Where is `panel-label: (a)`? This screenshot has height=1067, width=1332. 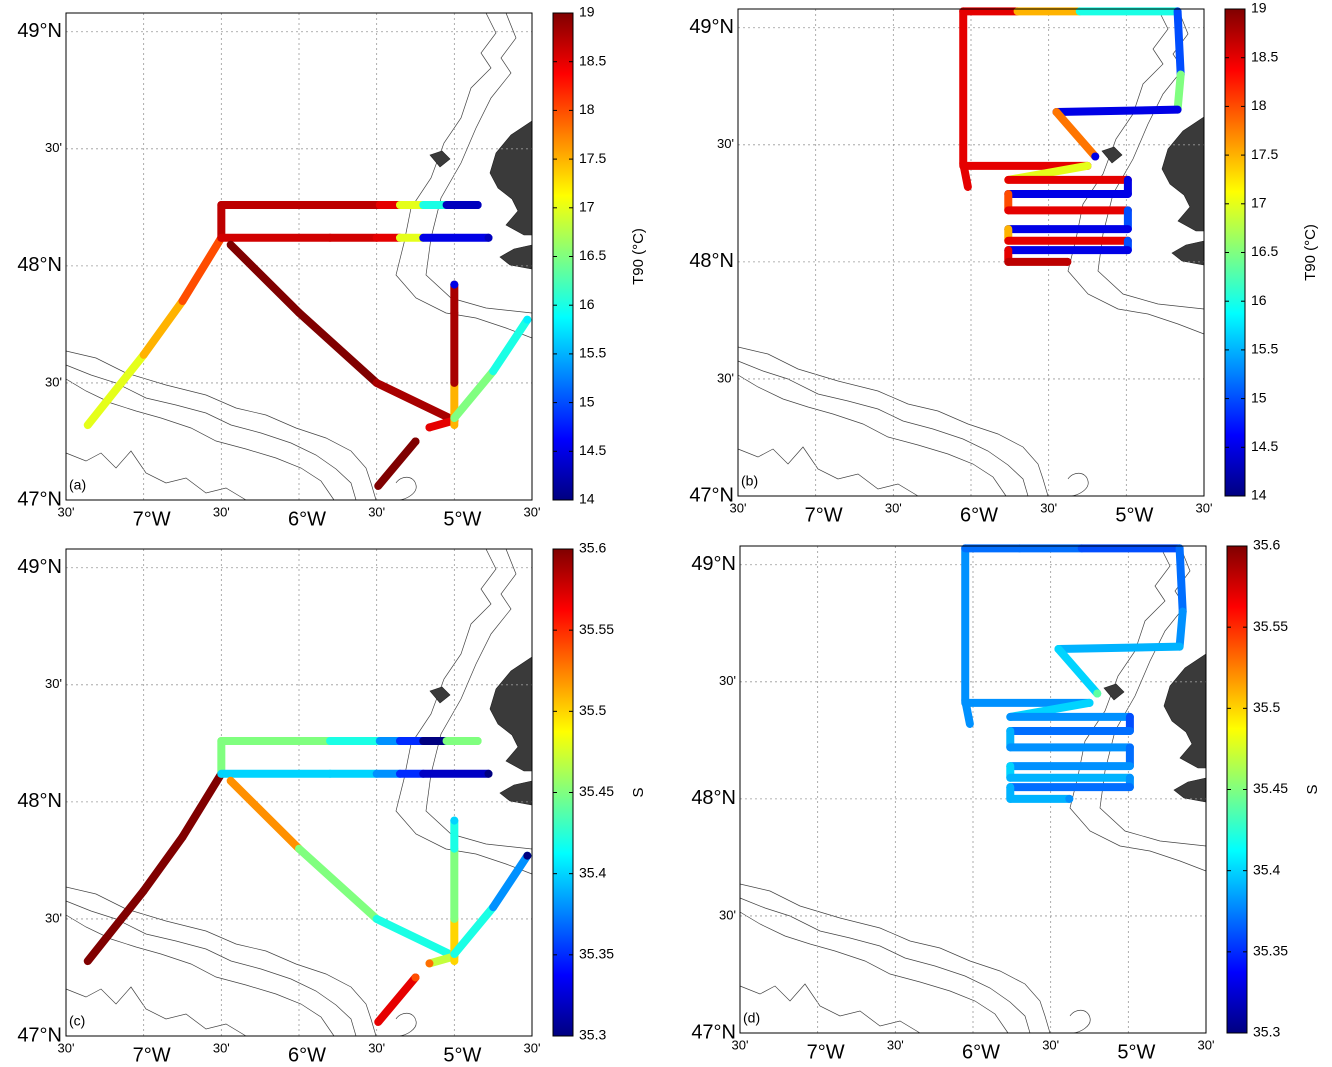
panel-label: (a) is located at coordinates (77, 485).